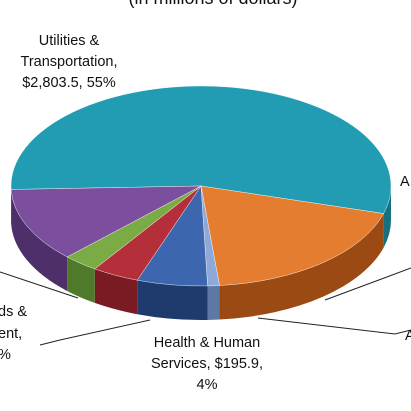  Describe the element at coordinates (408, 336) in the screenshot. I see `label-right-partial2: A` at that location.